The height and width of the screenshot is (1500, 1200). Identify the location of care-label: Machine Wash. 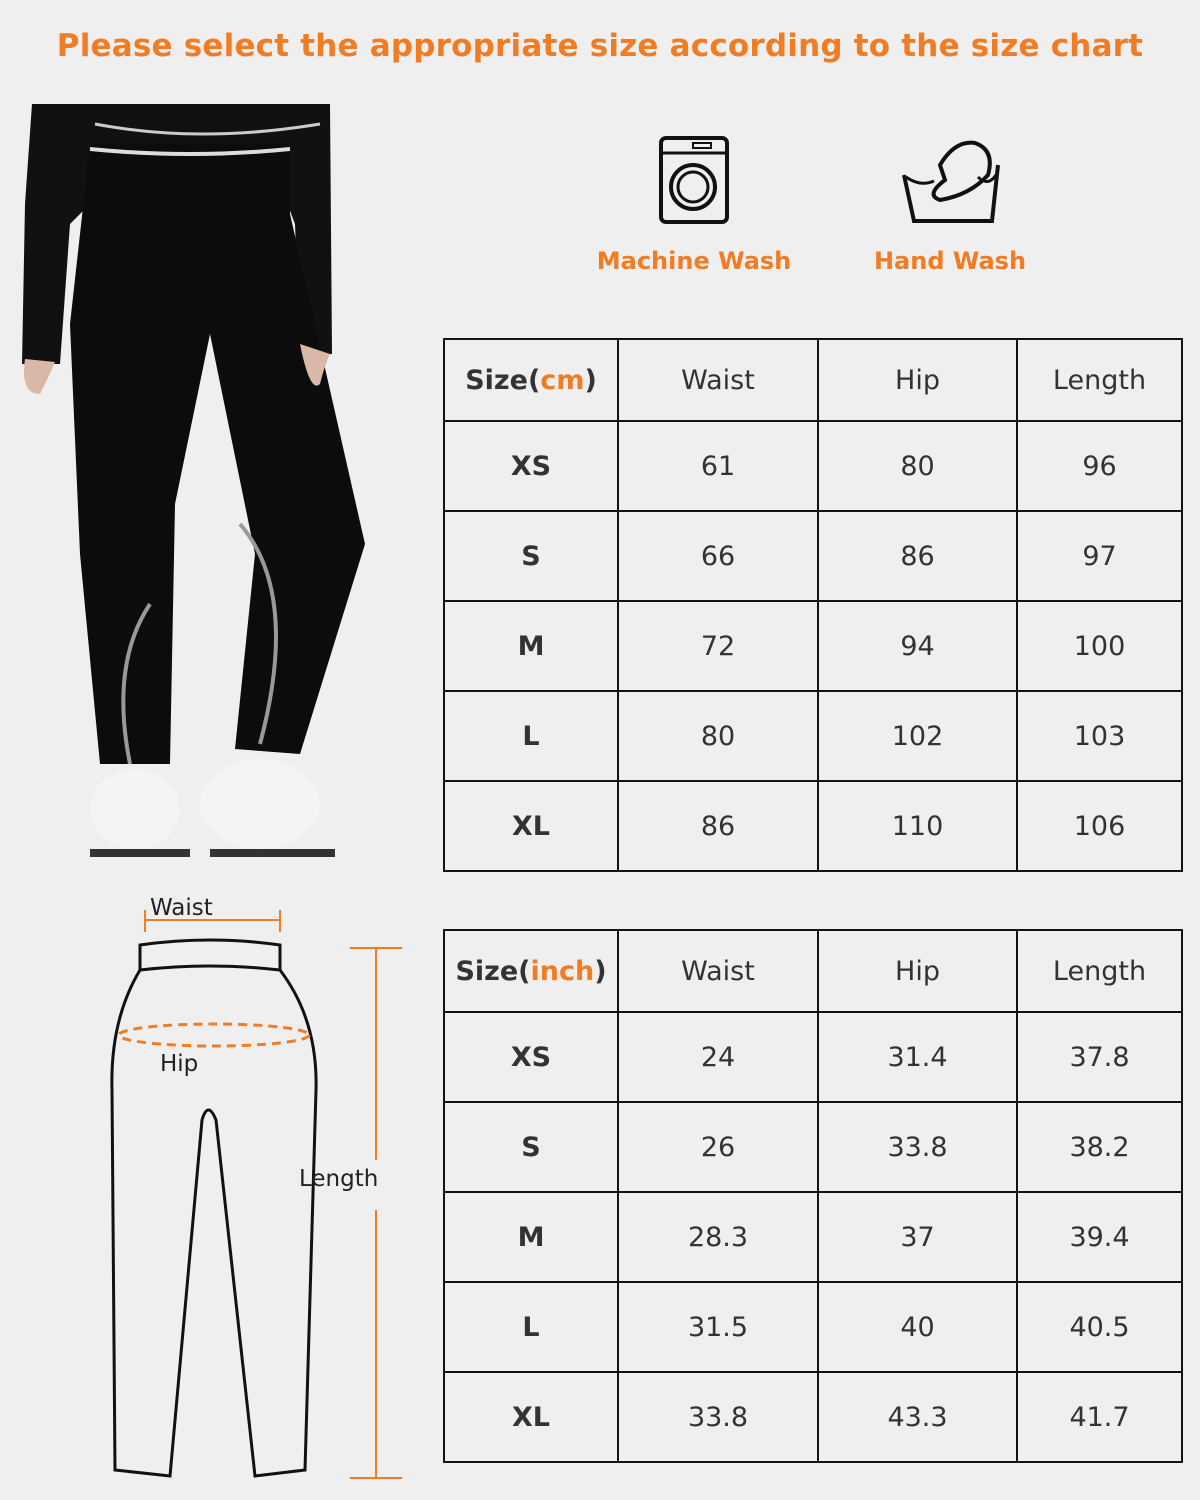
(694, 261).